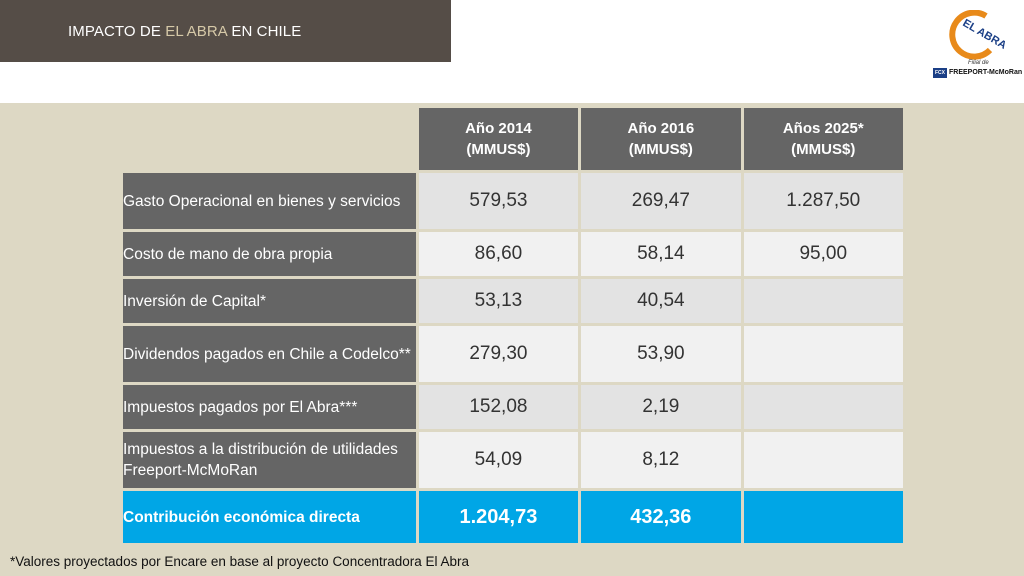  I want to click on cell-value: 152,08, so click(498, 407).